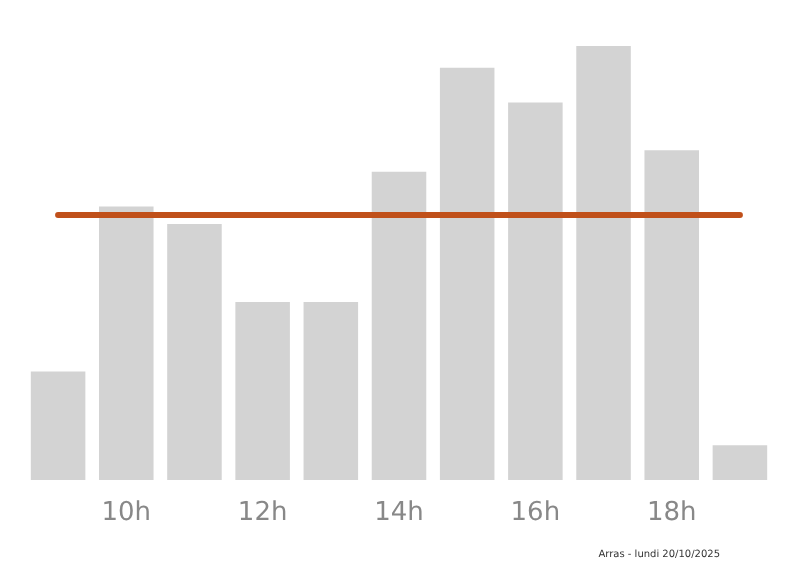 The width and height of the screenshot is (800, 572). I want to click on x-tick-label: 14h, so click(399, 513).